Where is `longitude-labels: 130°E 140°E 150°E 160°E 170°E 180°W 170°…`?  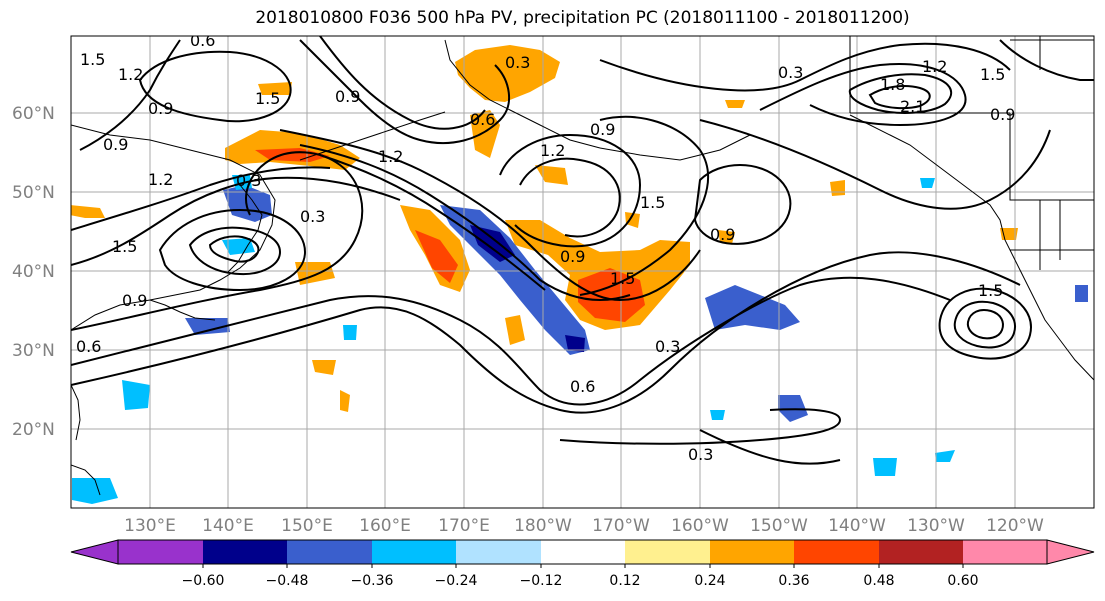
longitude-labels: 130°E 140°E 150°E 160°E 170°E 180°W 170°… is located at coordinates (584, 526).